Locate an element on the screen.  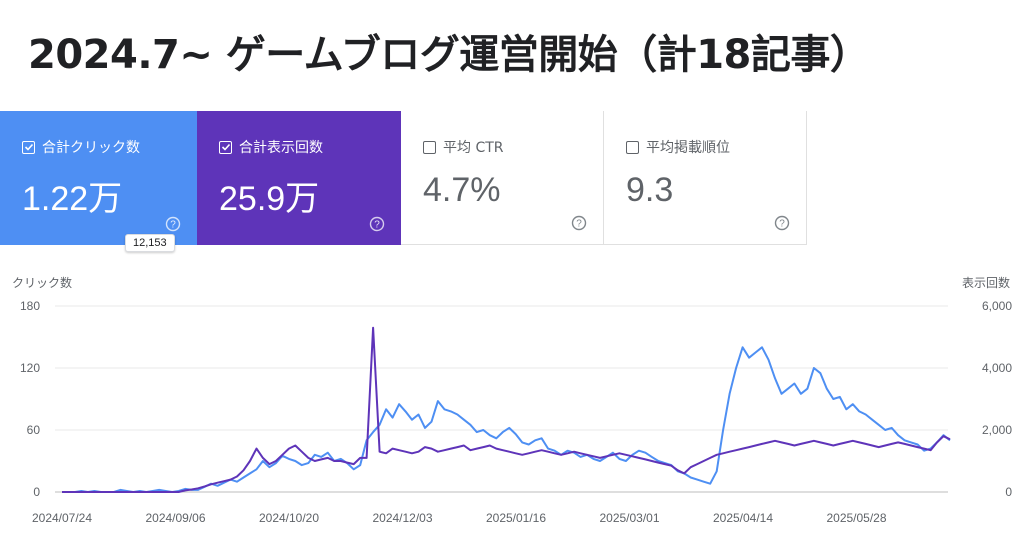
clicks-tooltip: 12,153 is located at coordinates (150, 243).